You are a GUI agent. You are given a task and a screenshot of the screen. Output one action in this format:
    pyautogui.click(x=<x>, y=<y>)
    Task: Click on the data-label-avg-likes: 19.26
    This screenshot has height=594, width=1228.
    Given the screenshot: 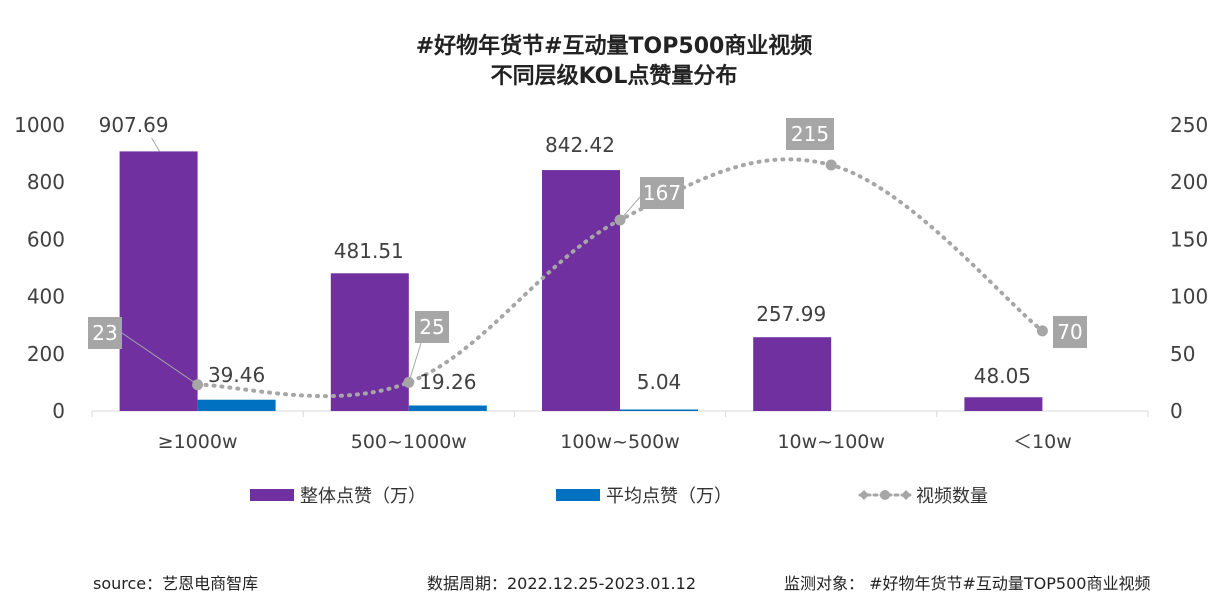 What is the action you would take?
    pyautogui.click(x=447, y=382)
    